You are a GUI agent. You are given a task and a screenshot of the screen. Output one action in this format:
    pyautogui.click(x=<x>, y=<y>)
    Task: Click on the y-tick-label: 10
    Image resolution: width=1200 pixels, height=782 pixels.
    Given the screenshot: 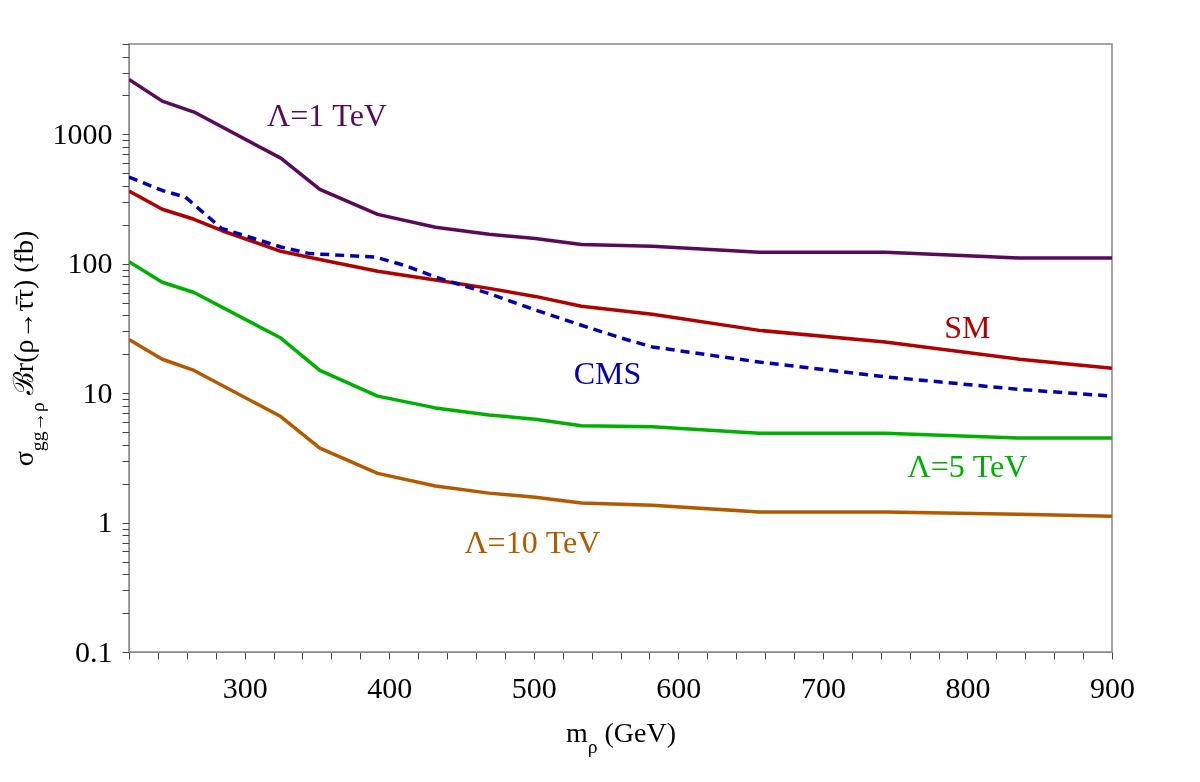 What is the action you would take?
    pyautogui.click(x=97, y=392)
    